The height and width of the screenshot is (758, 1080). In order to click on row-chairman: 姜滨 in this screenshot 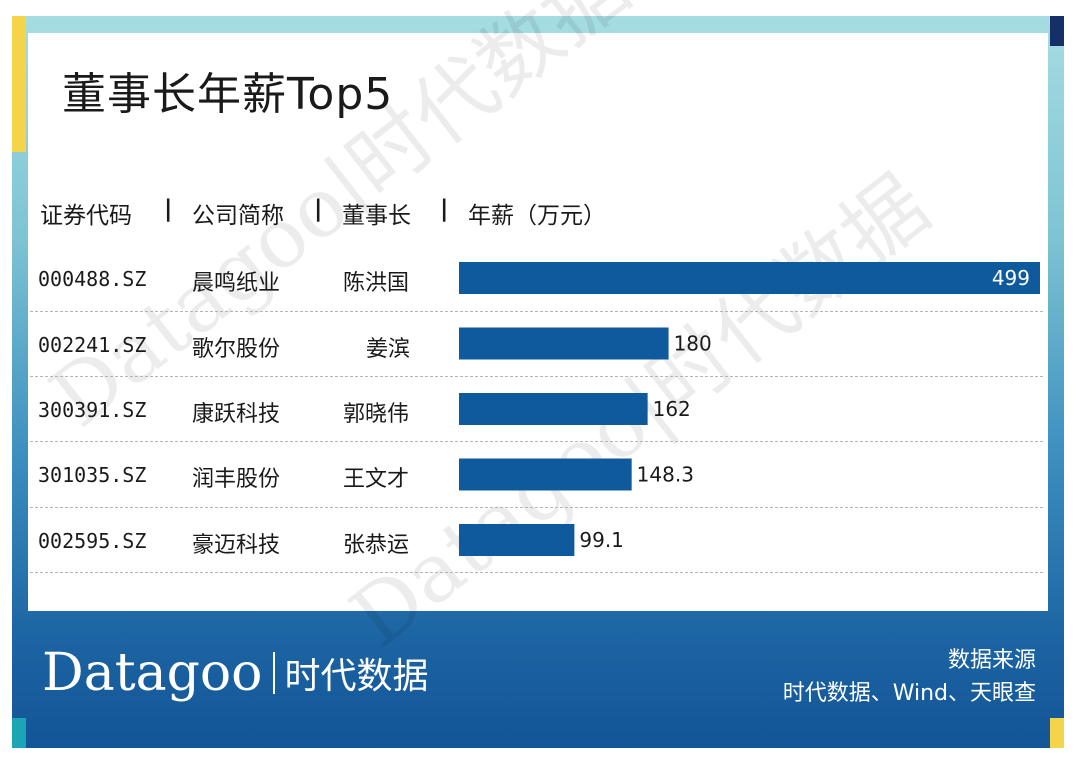, I will do `click(388, 349)`.